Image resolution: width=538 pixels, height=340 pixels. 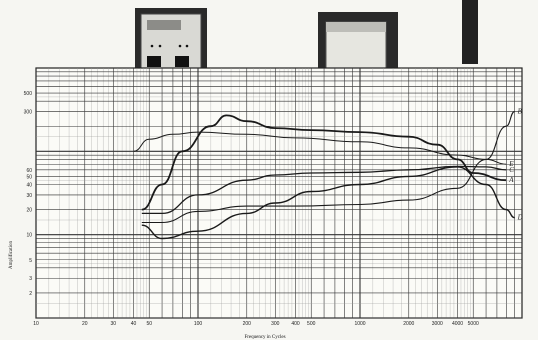 I want to click on x-axis-title: Frequency in Cycles, so click(x=264, y=337).